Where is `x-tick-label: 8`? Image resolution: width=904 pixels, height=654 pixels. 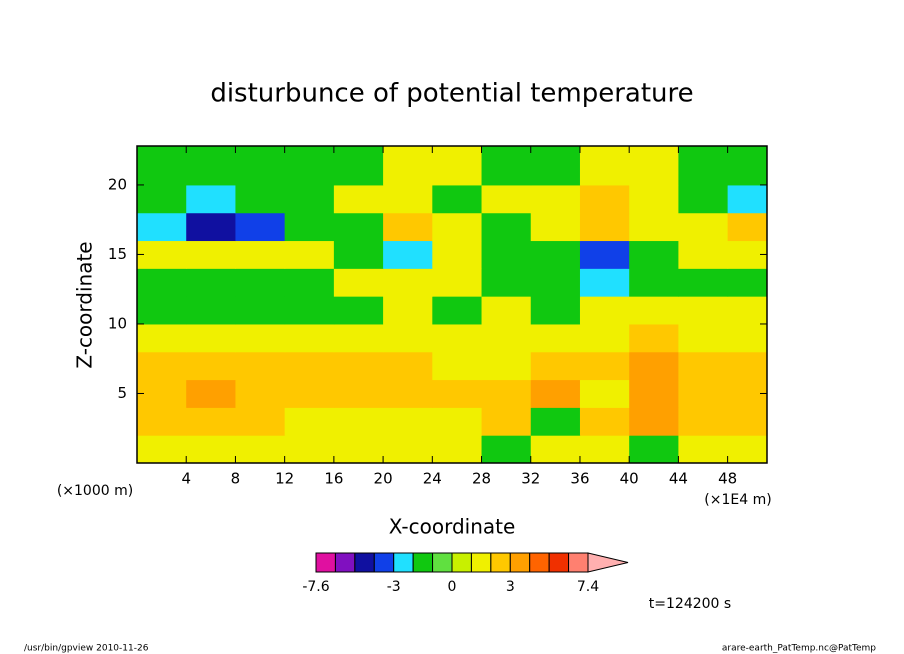 x-tick-label: 8 is located at coordinates (236, 479).